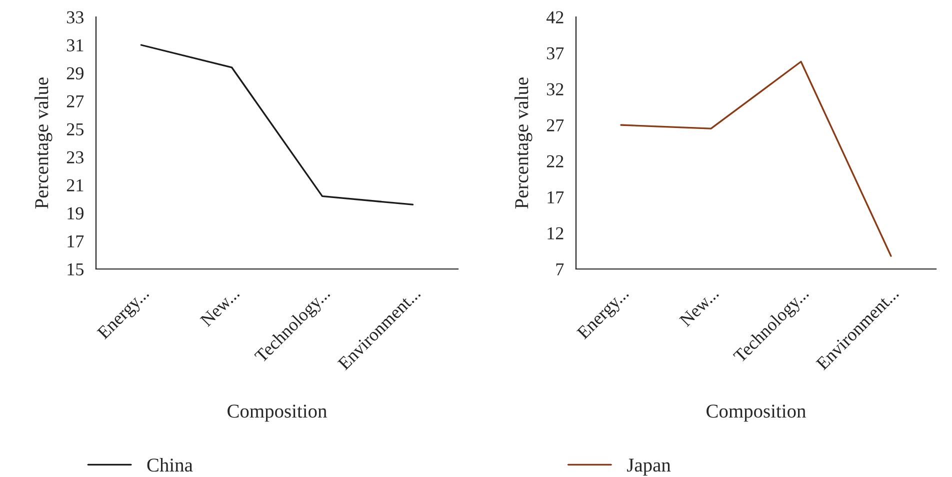 This screenshot has height=477, width=952. I want to click on y-tick-label: 19, so click(76, 213).